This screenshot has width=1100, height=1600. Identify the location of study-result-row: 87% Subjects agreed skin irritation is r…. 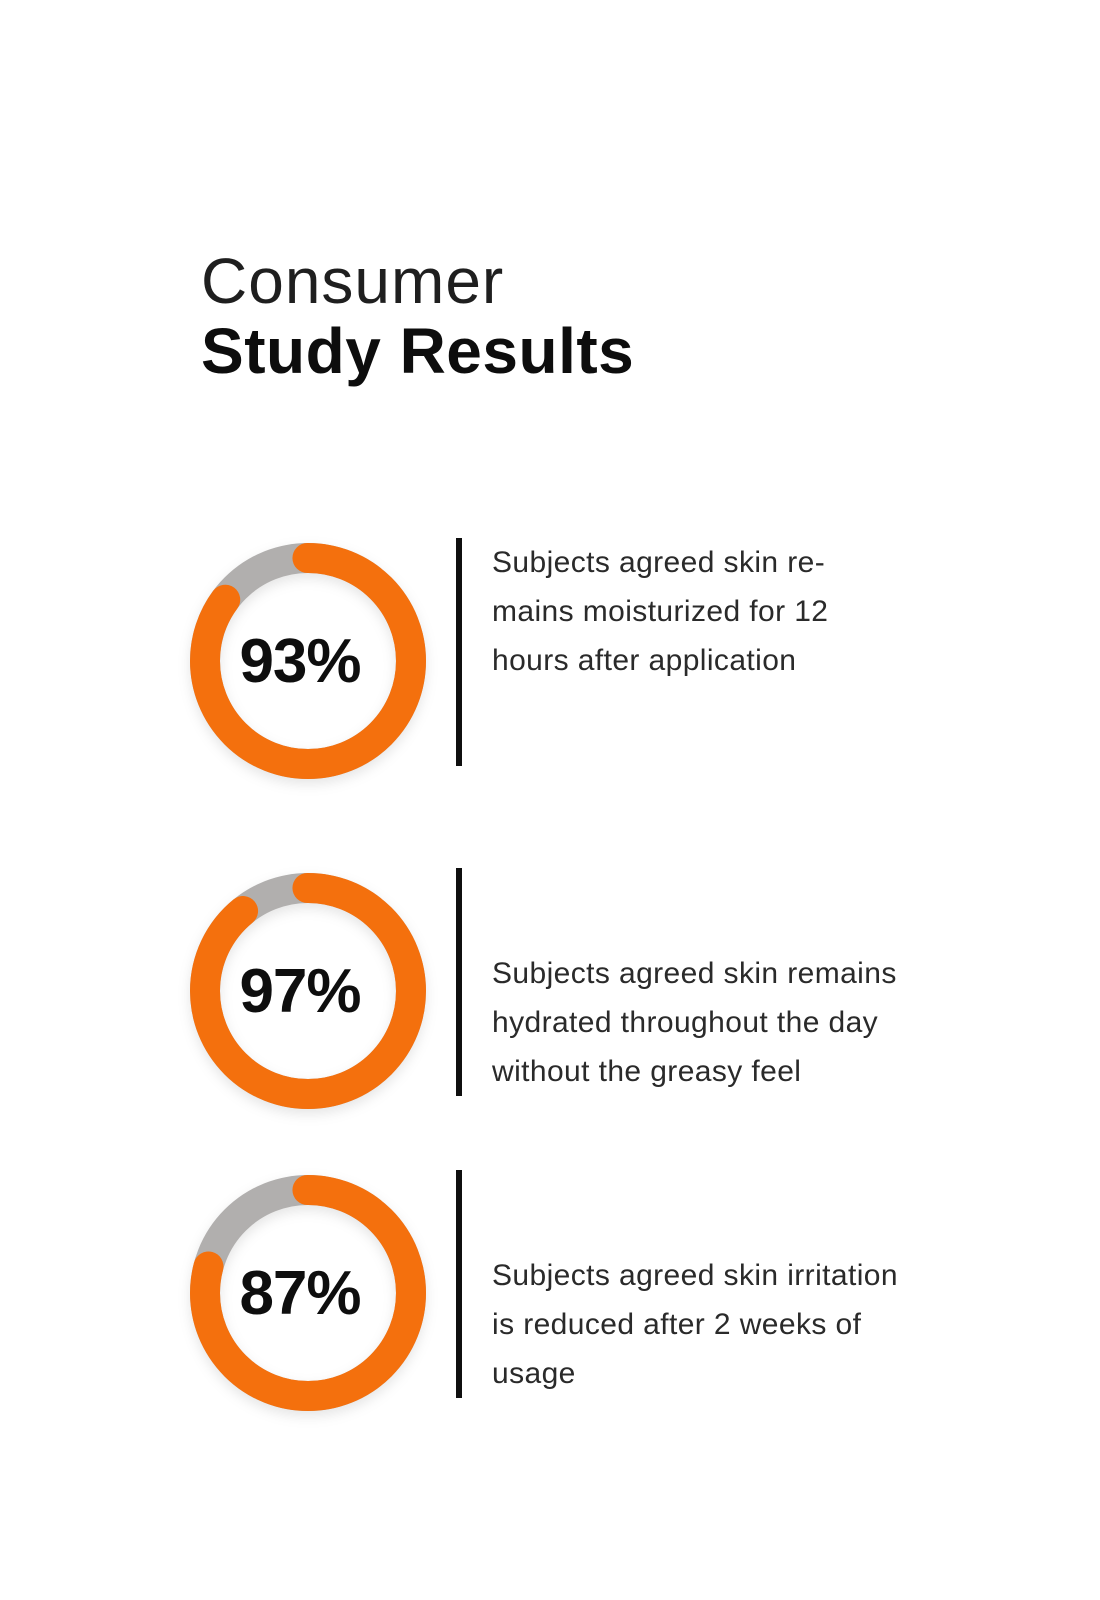
(580, 1291).